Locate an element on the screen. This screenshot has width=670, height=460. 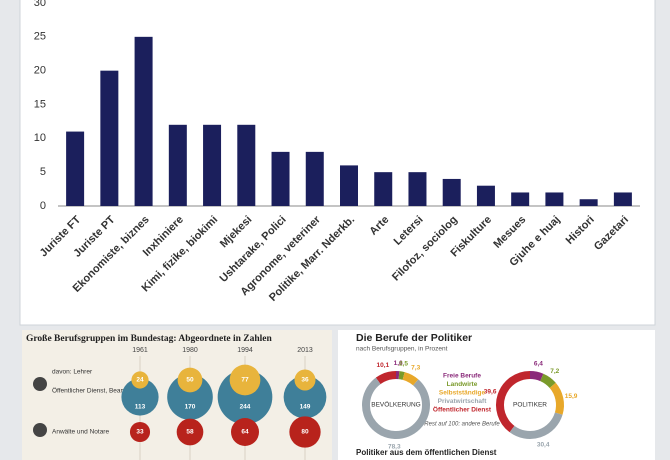
bubble-label: 50 is located at coordinates (190, 380).